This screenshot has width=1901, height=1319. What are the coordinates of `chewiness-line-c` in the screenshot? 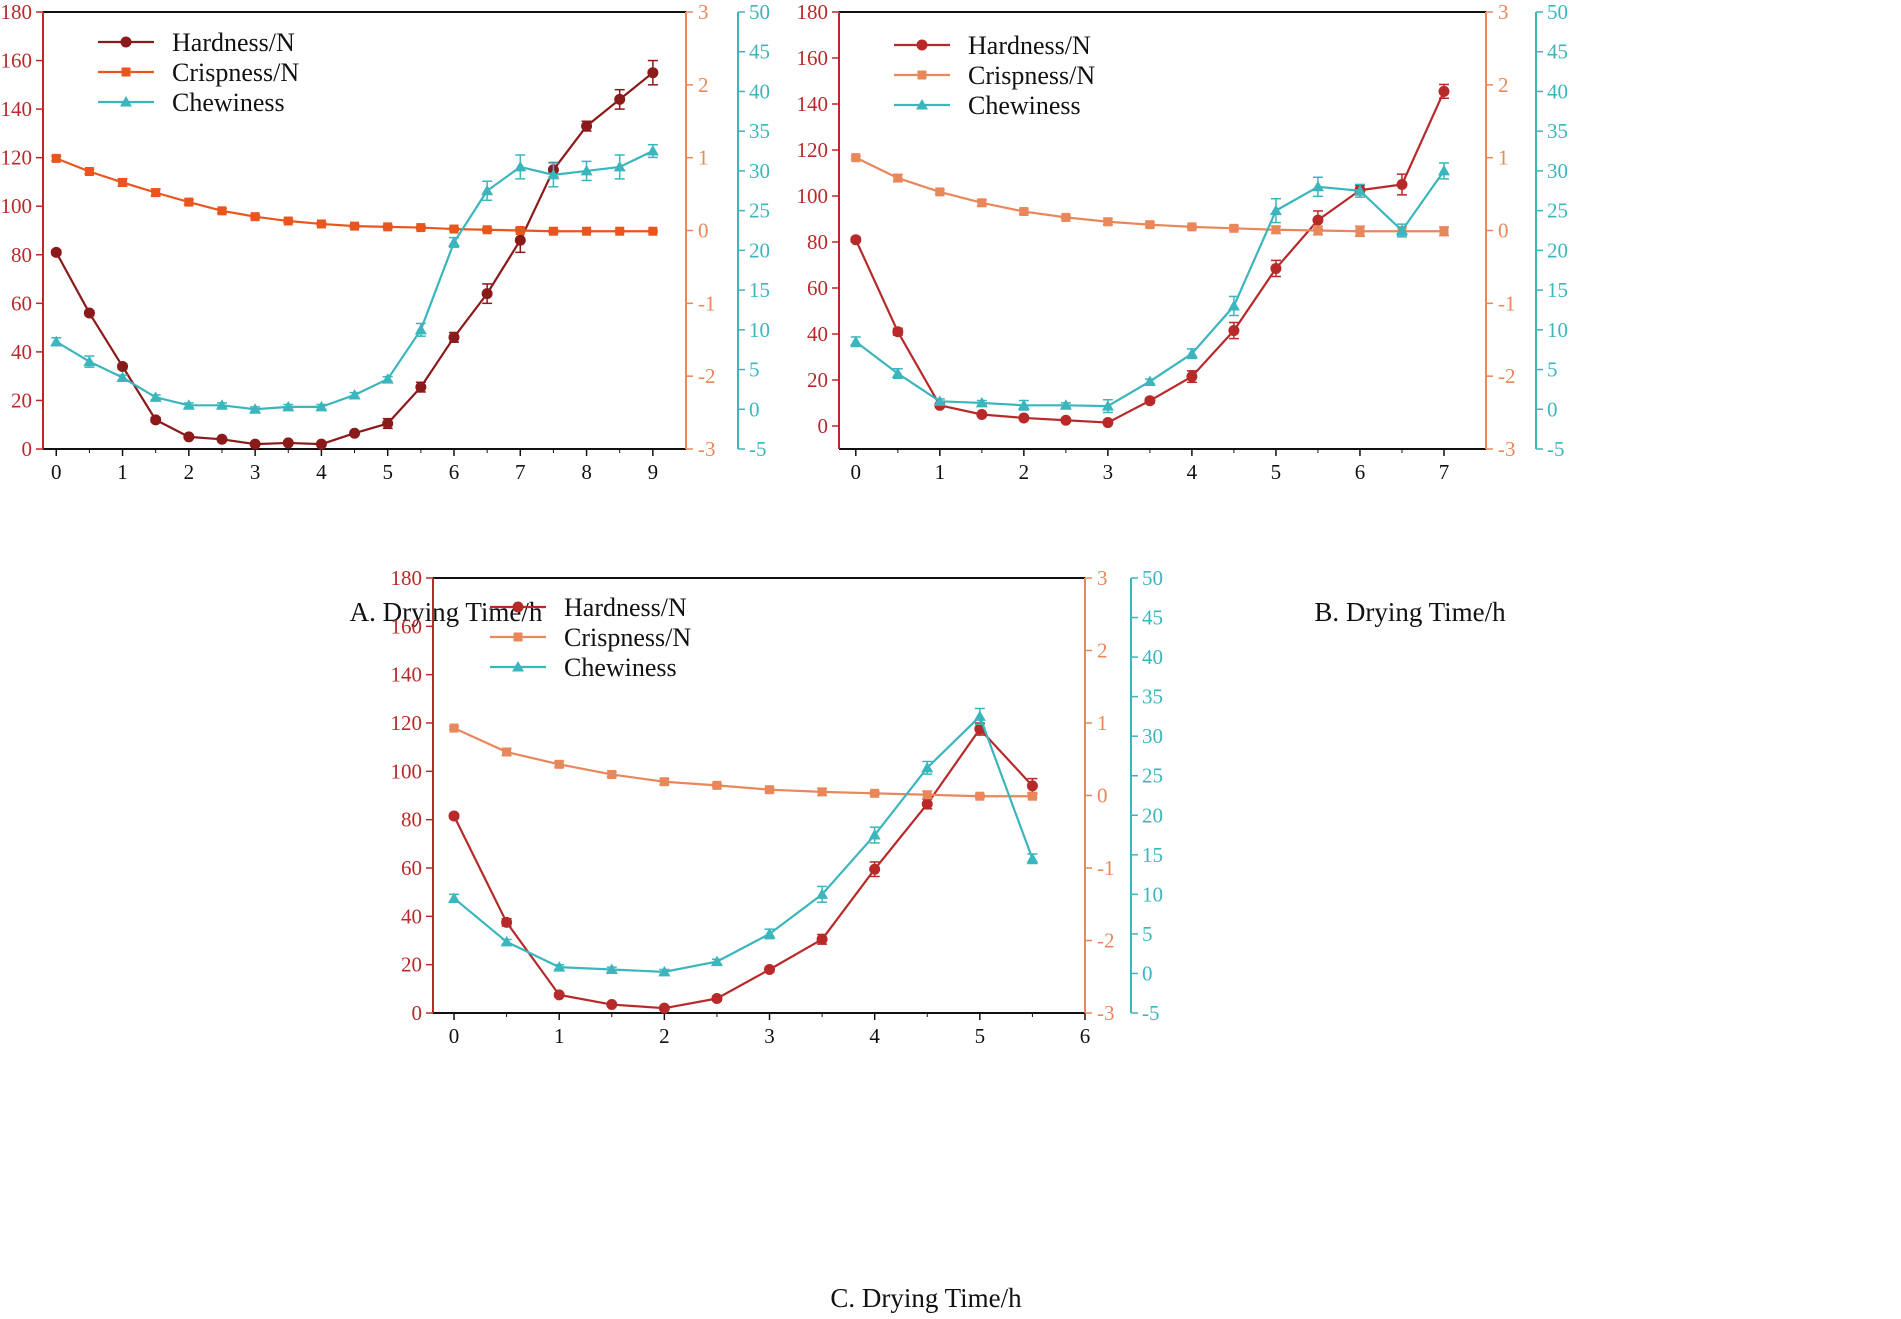 It's located at (743, 844).